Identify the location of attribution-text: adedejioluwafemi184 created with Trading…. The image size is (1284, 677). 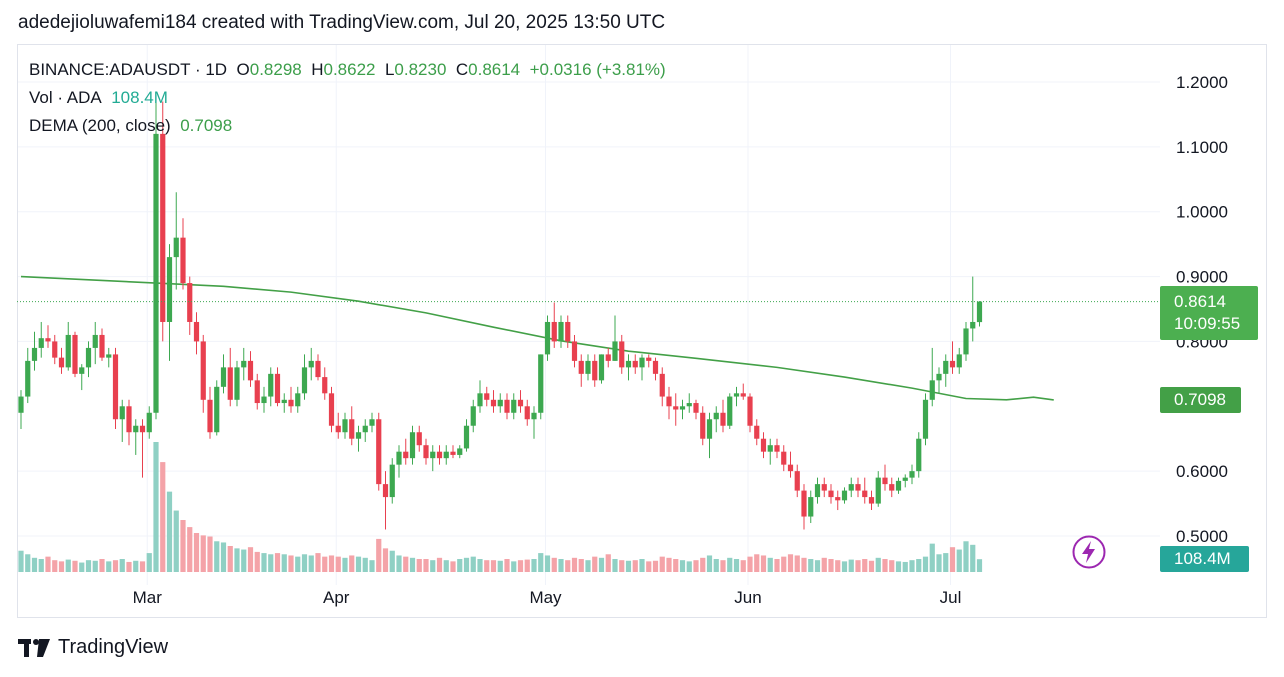
(342, 22).